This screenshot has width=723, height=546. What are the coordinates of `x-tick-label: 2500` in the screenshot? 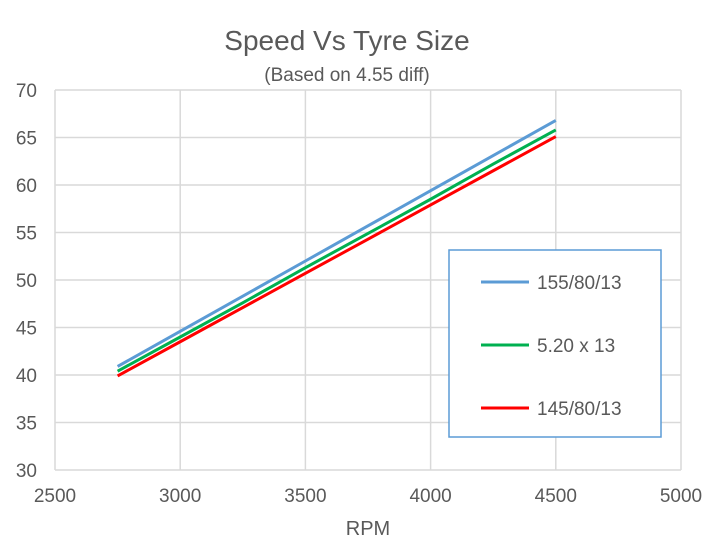 It's located at (55, 496).